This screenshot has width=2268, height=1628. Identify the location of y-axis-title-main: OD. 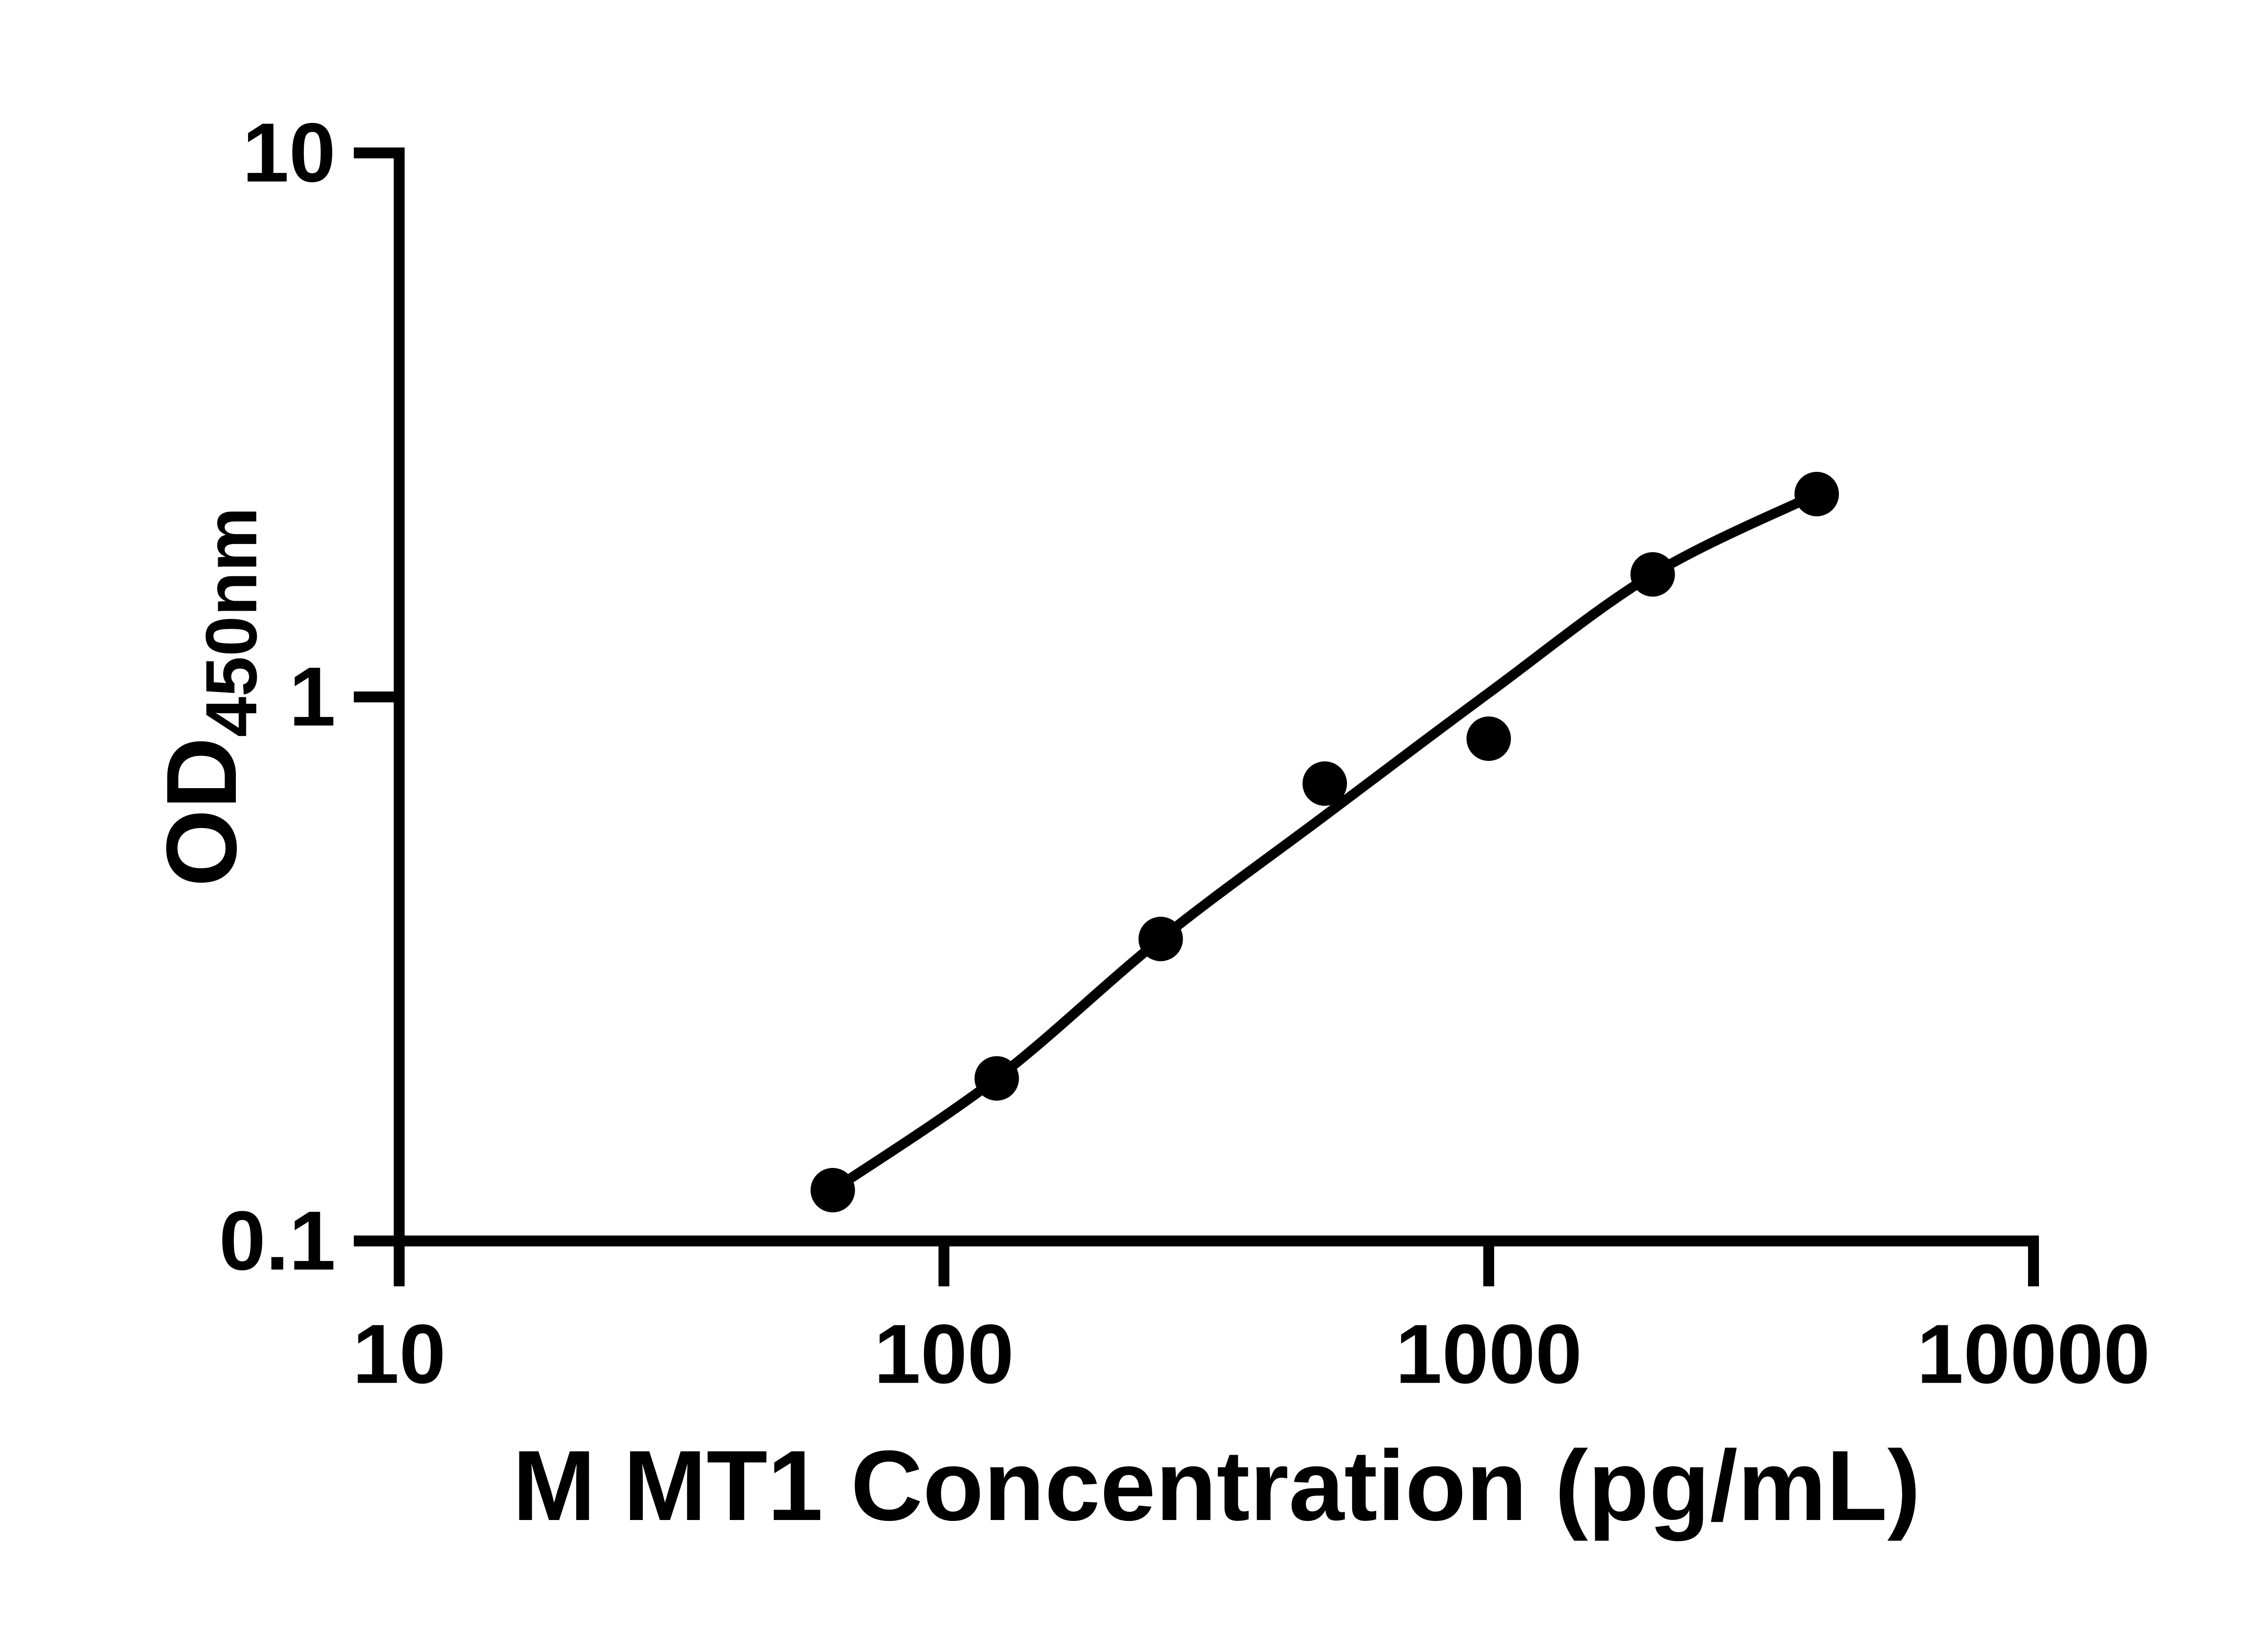
(202, 812).